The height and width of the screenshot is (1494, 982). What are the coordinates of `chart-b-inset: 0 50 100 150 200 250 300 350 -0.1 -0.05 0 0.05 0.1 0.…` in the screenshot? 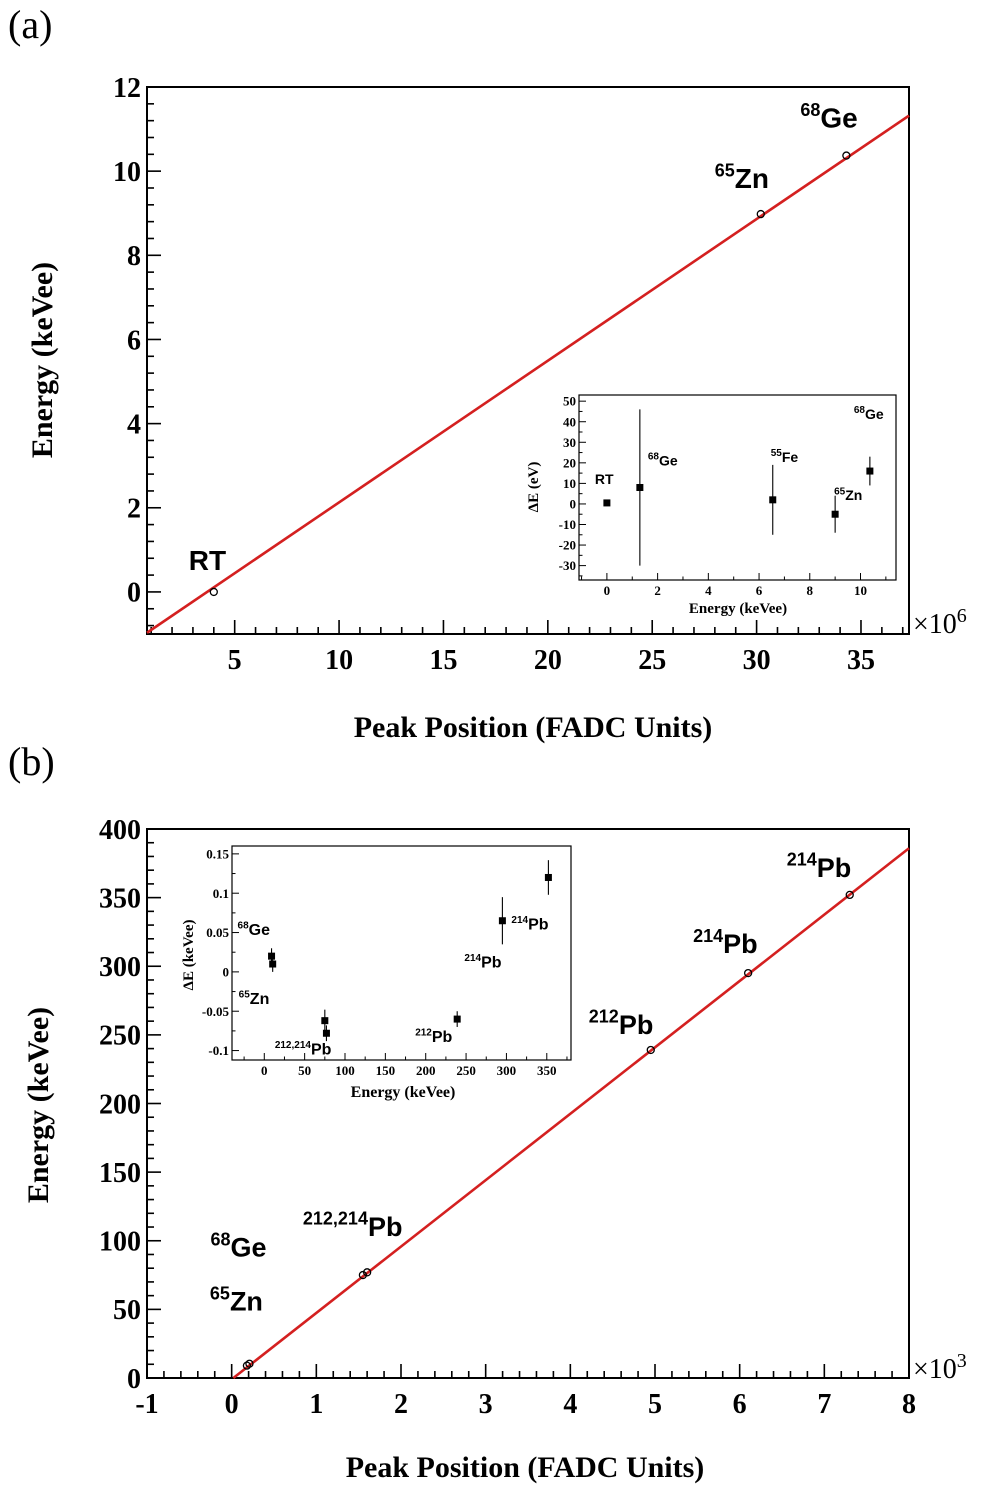 It's located at (376, 973).